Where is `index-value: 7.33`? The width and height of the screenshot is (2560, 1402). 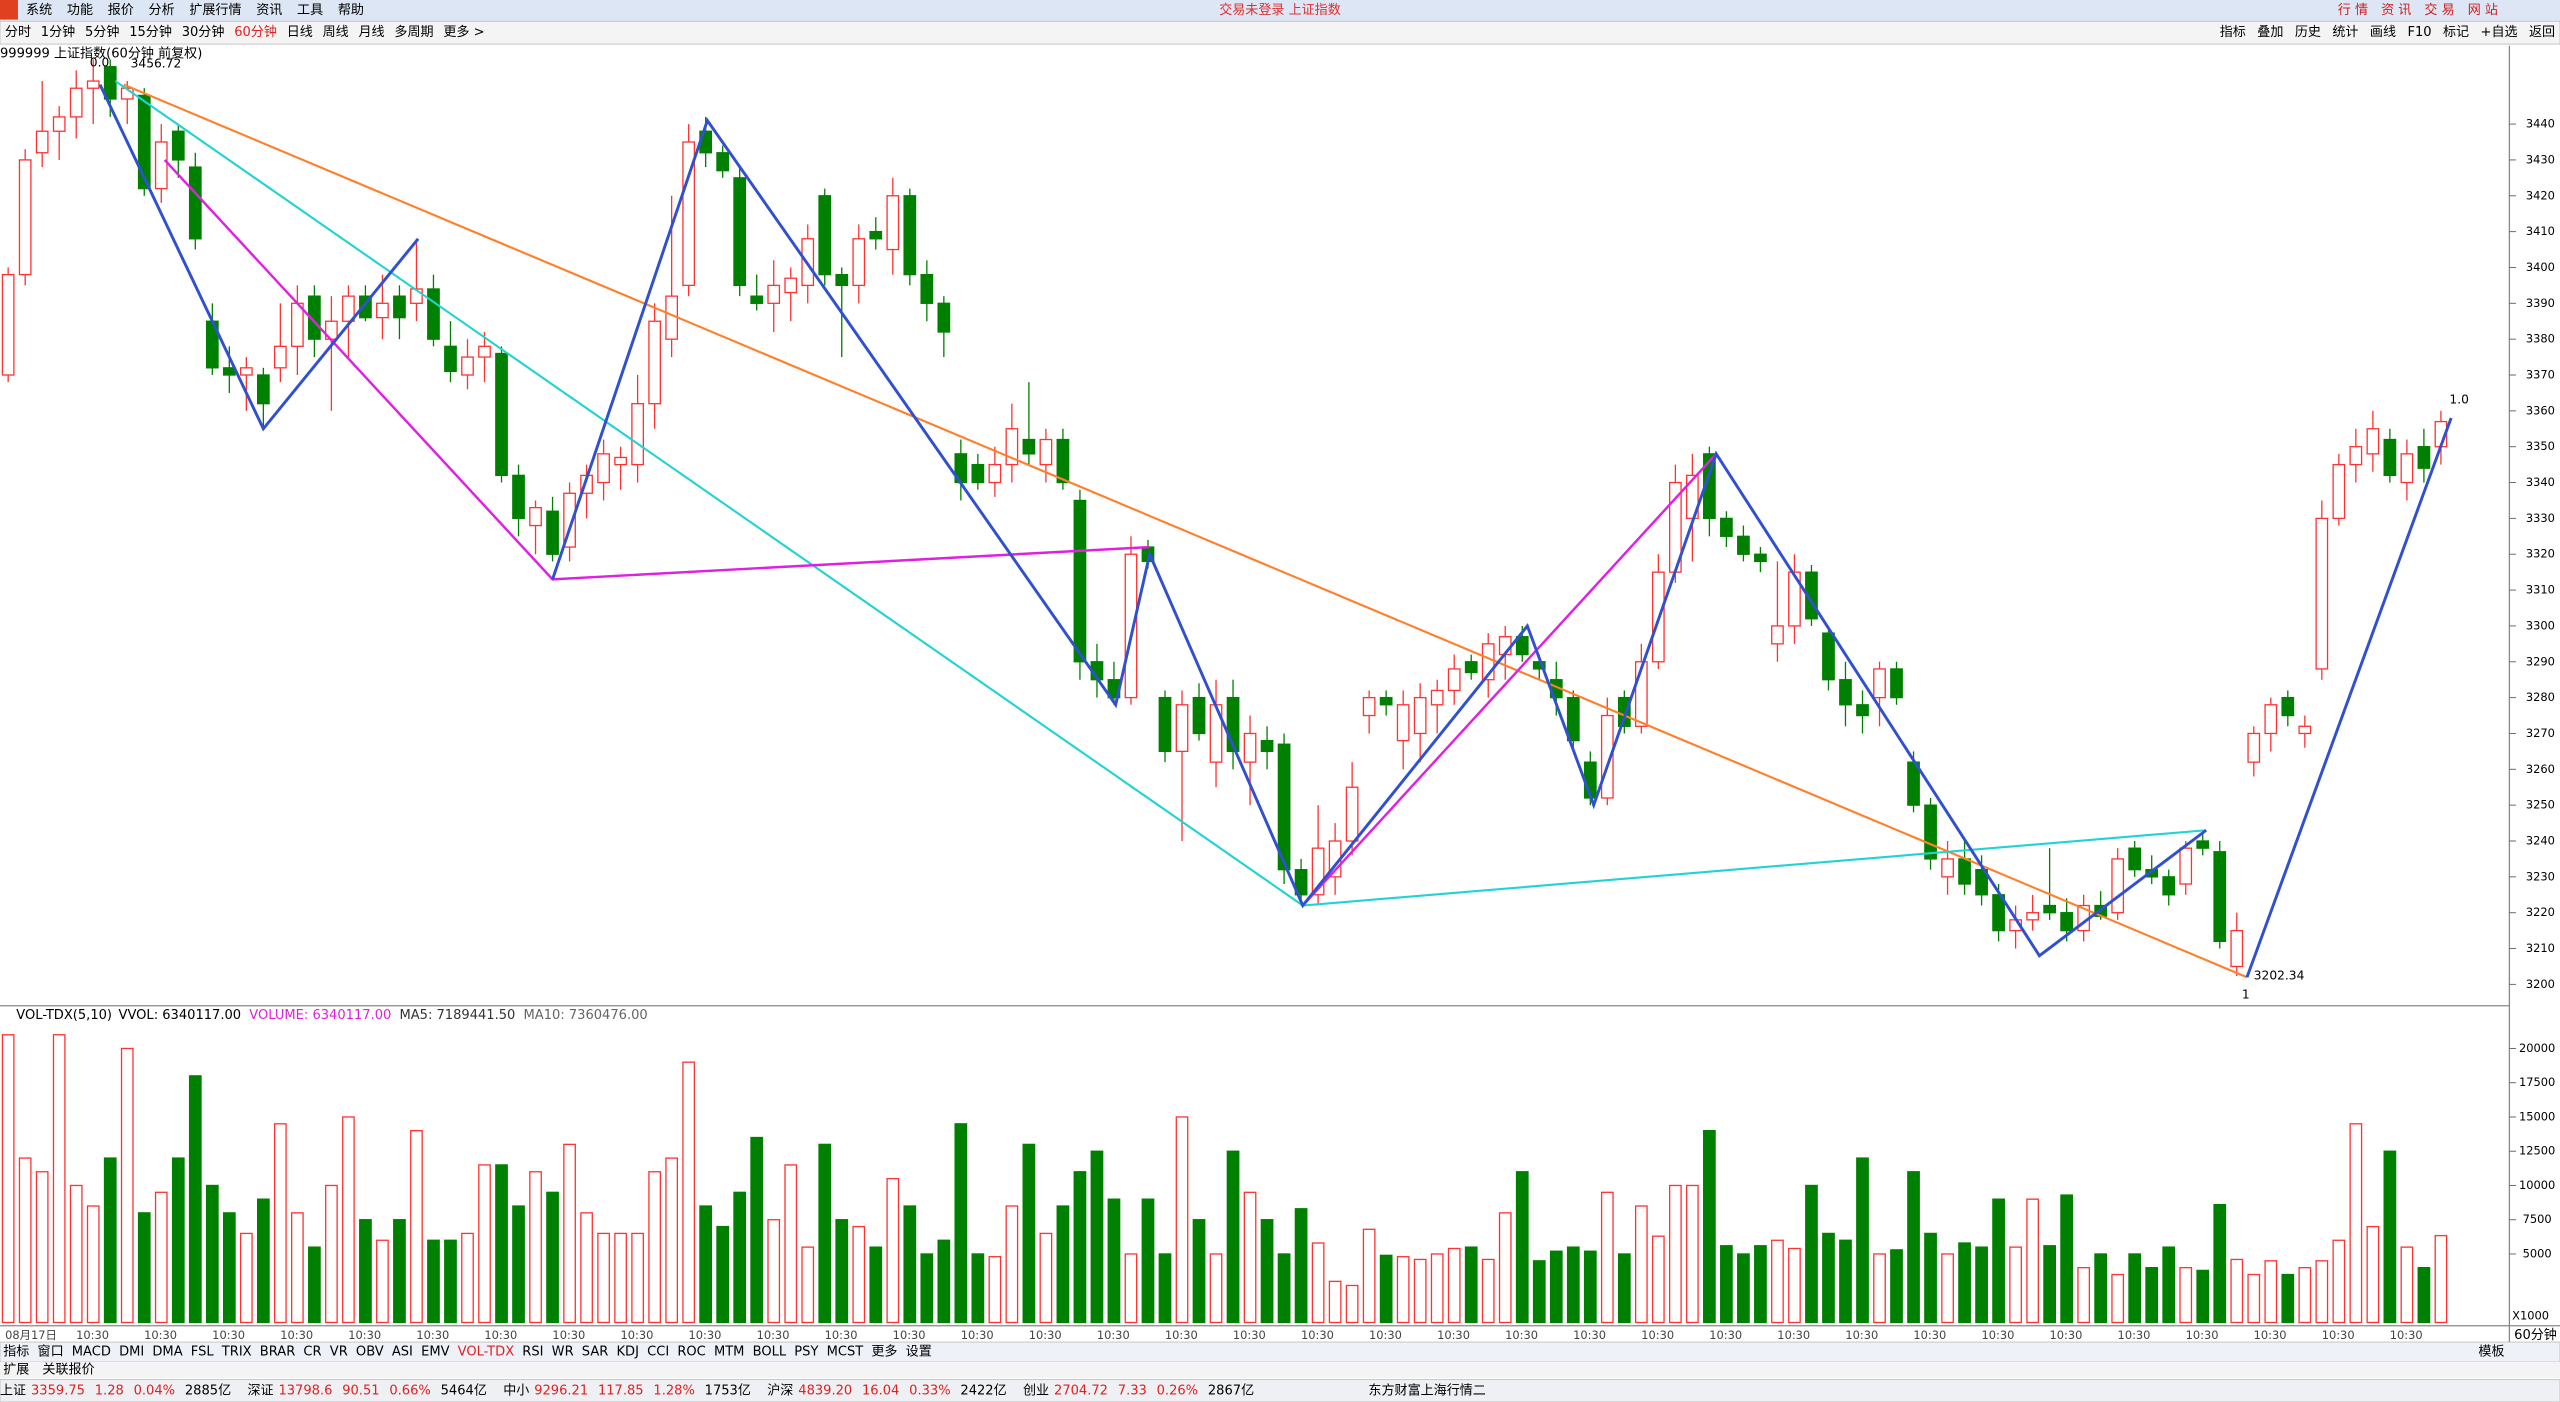 index-value: 7.33 is located at coordinates (1132, 1391).